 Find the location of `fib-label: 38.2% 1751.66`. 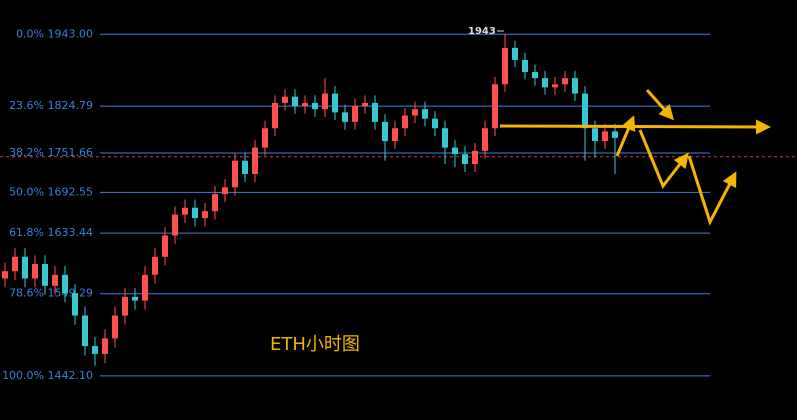

fib-label: 38.2% 1751.66 is located at coordinates (51, 152).